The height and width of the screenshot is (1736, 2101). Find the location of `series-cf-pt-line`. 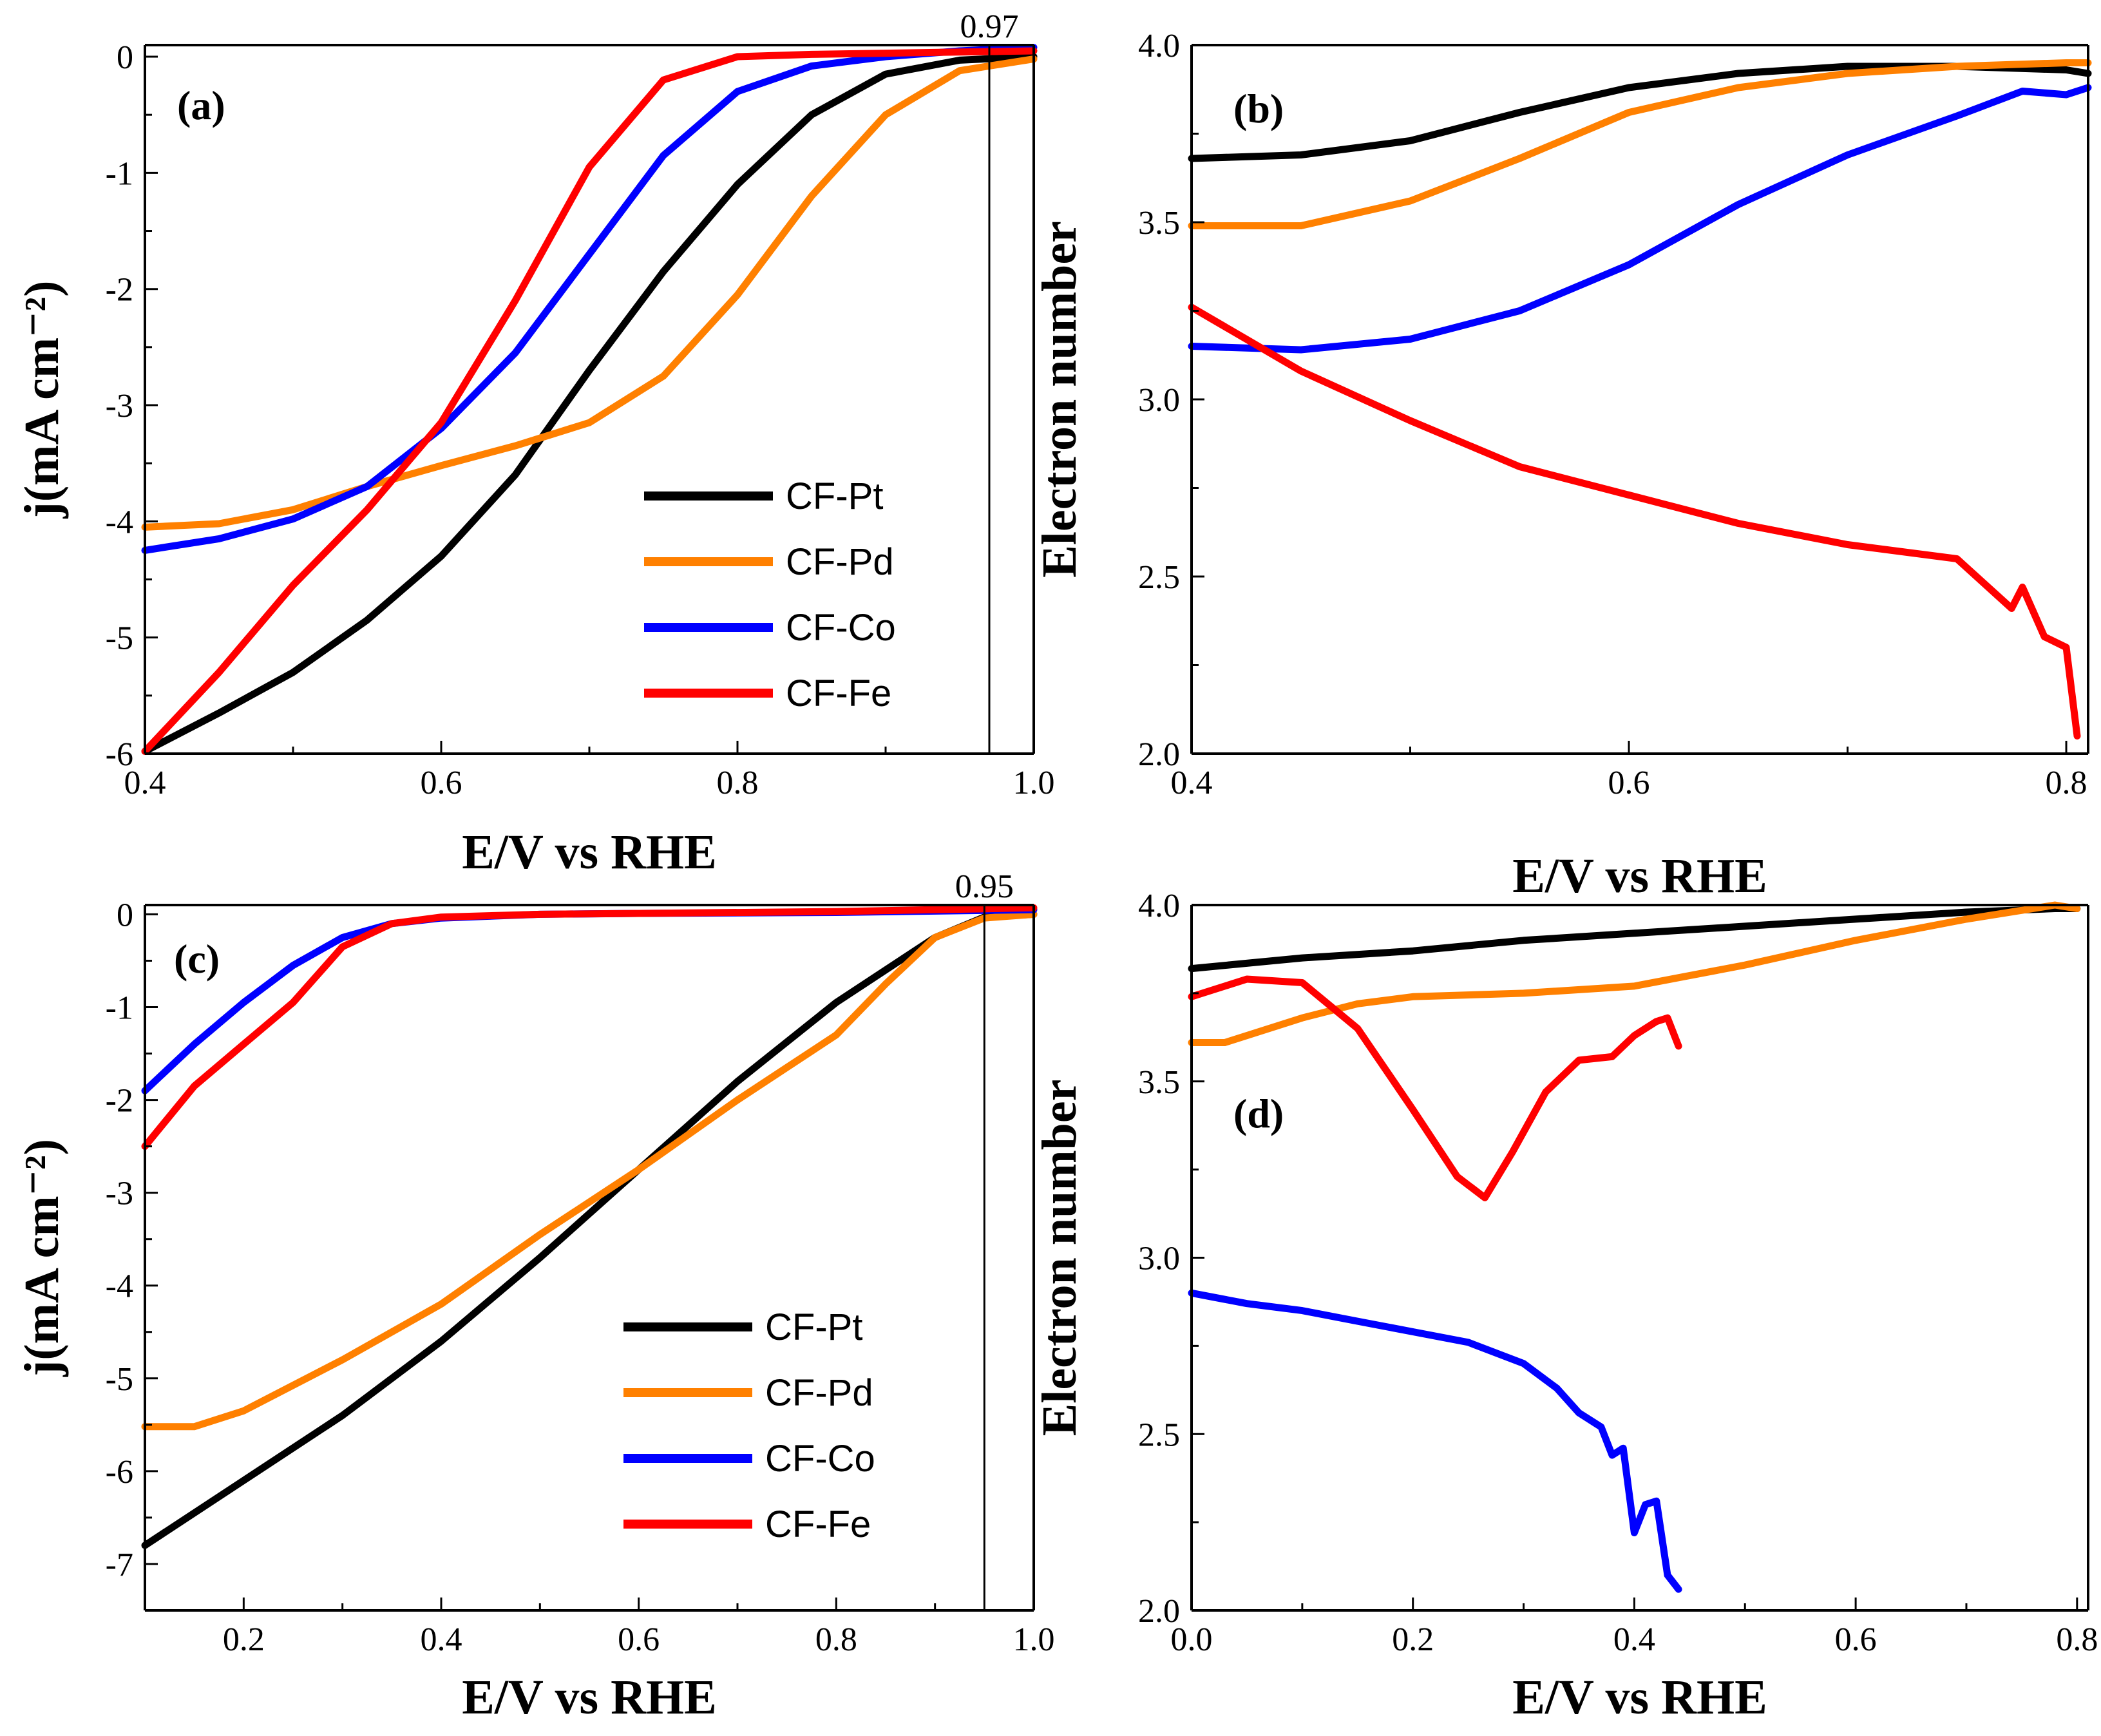

series-cf-pt-line is located at coordinates (1634, 939).